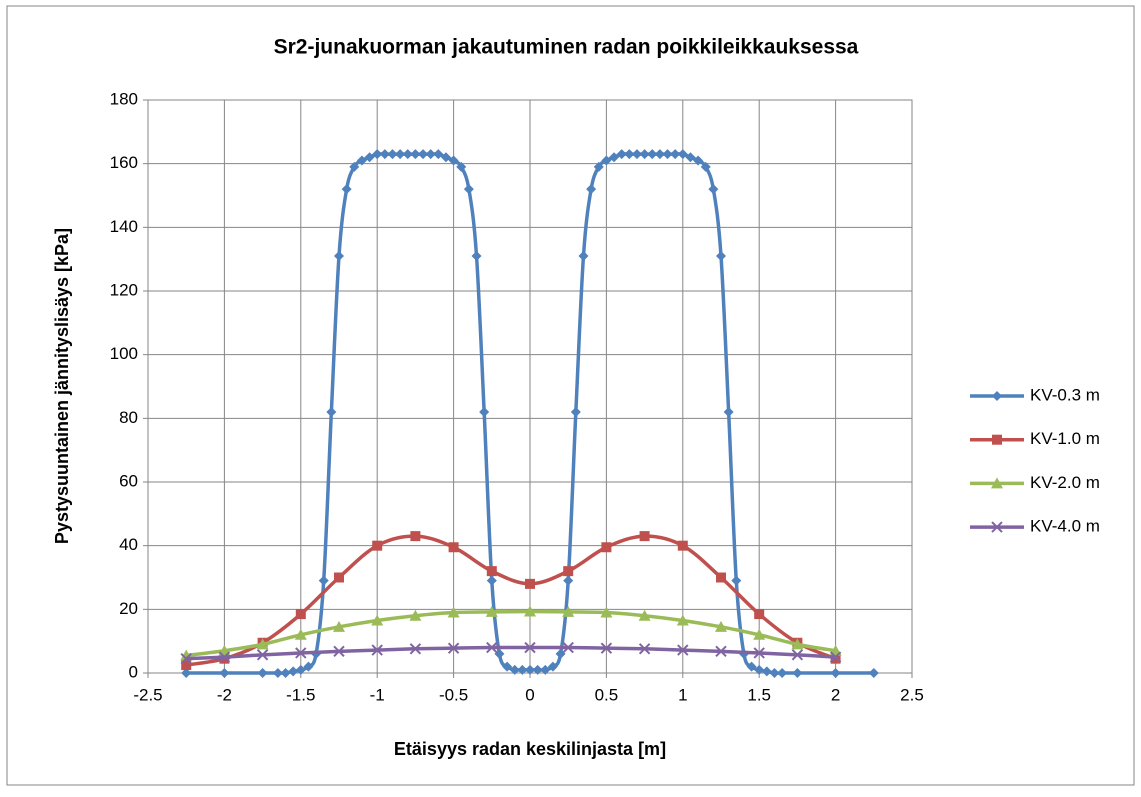 The image size is (1141, 797). I want to click on y-tick-label: 120, so click(124, 289).